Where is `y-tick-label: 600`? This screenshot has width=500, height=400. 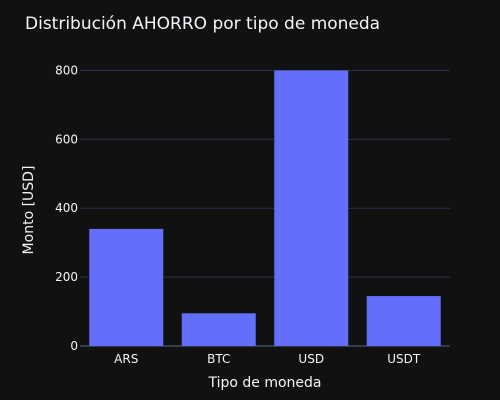 y-tick-label: 600 is located at coordinates (66, 139).